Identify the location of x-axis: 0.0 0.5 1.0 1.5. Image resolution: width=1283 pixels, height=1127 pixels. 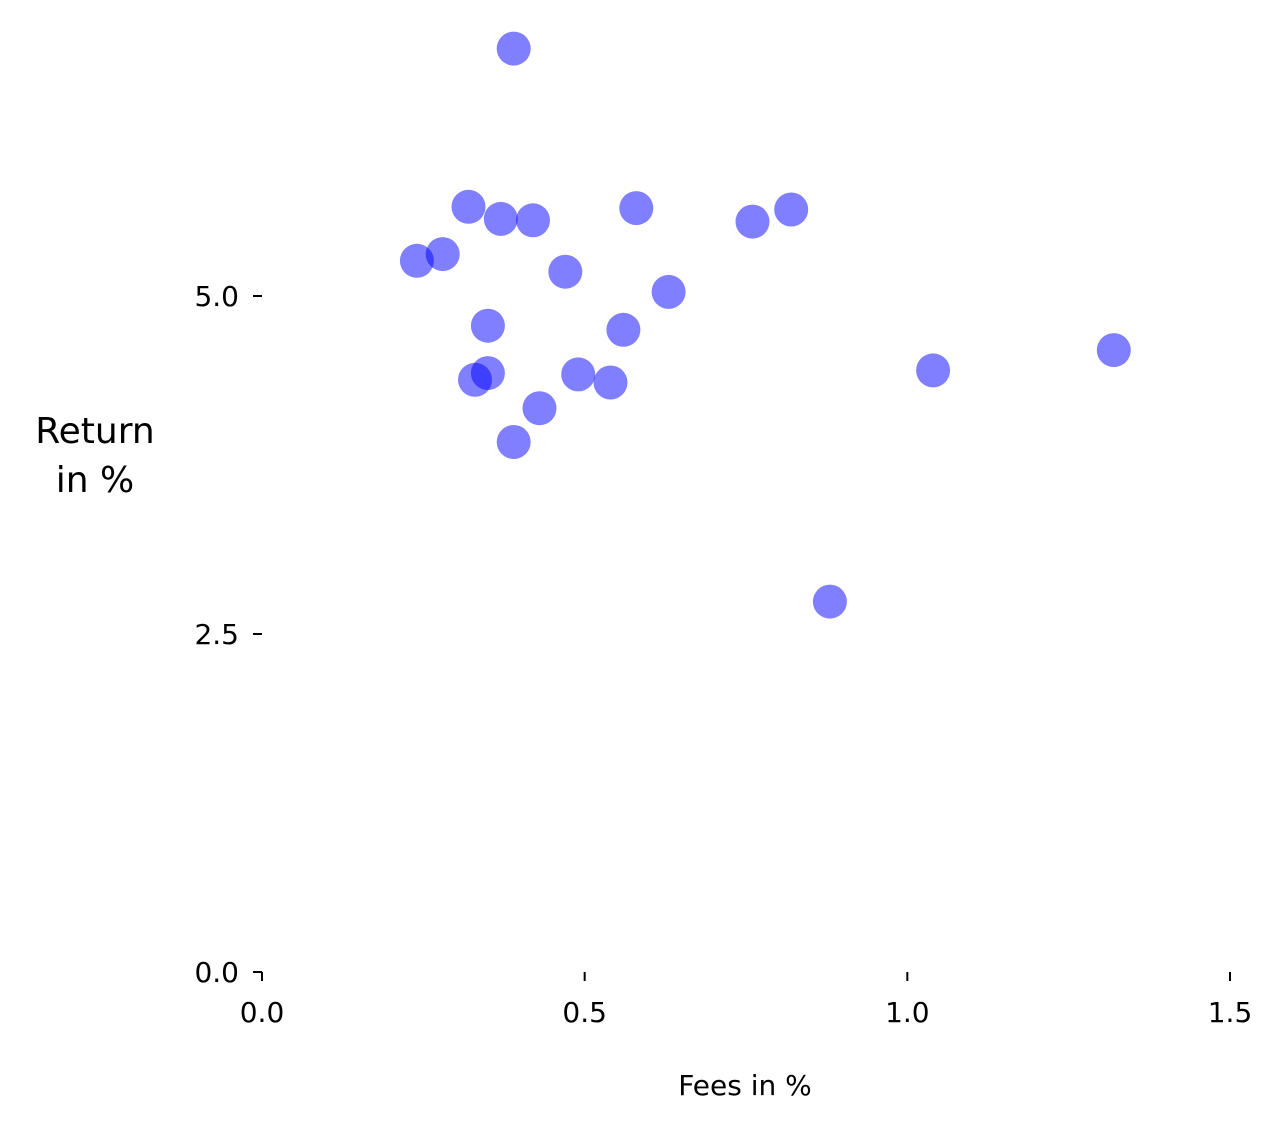
(746, 1000).